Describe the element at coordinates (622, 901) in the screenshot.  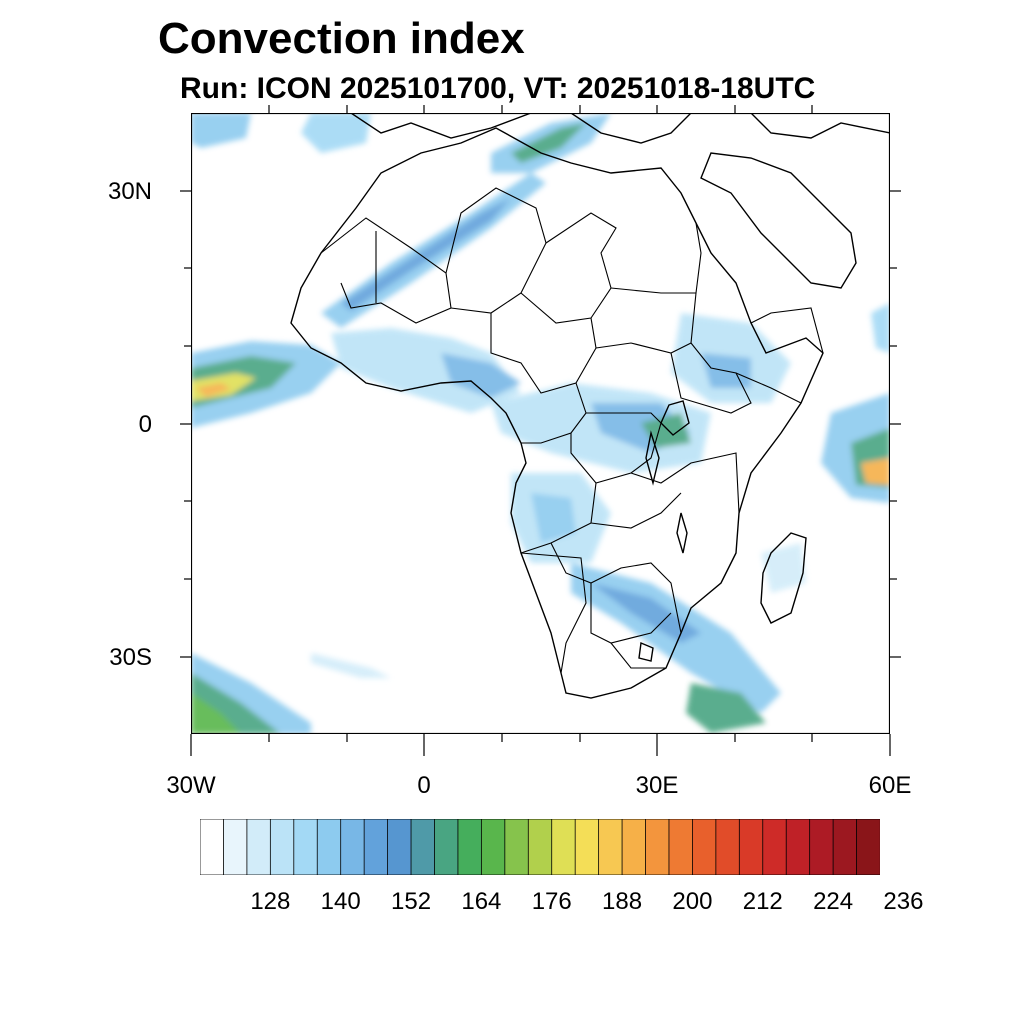
I see `colorbar-label: 188` at that location.